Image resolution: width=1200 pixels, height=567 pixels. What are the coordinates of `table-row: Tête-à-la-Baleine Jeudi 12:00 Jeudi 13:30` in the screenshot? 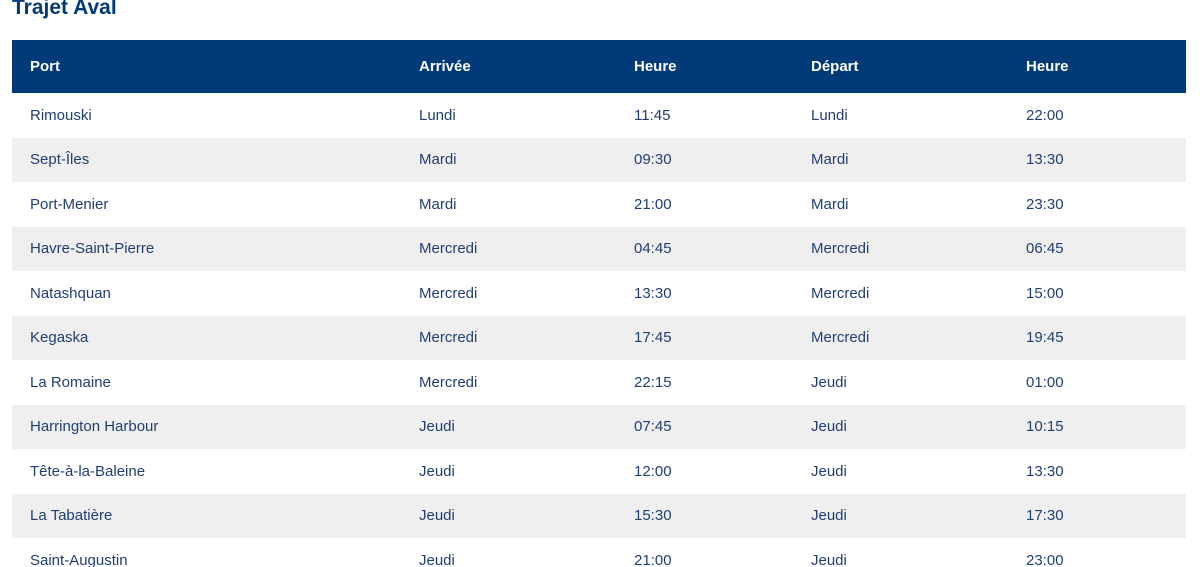 It's located at (599, 471).